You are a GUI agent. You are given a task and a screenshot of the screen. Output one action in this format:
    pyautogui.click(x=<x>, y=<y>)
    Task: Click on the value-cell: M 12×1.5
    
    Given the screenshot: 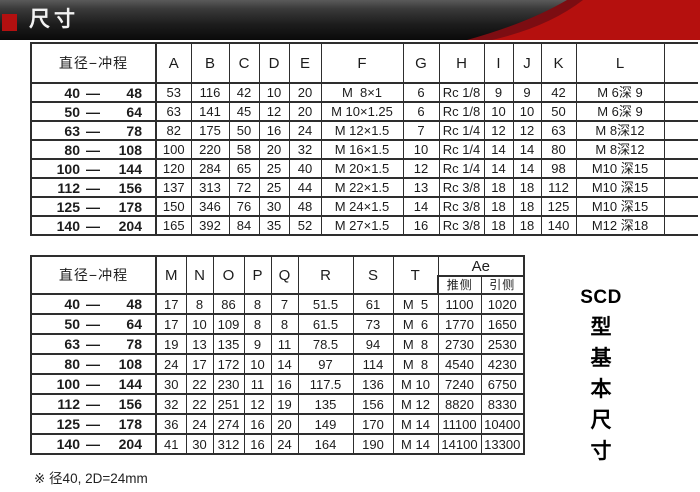 What is the action you would take?
    pyautogui.click(x=362, y=130)
    